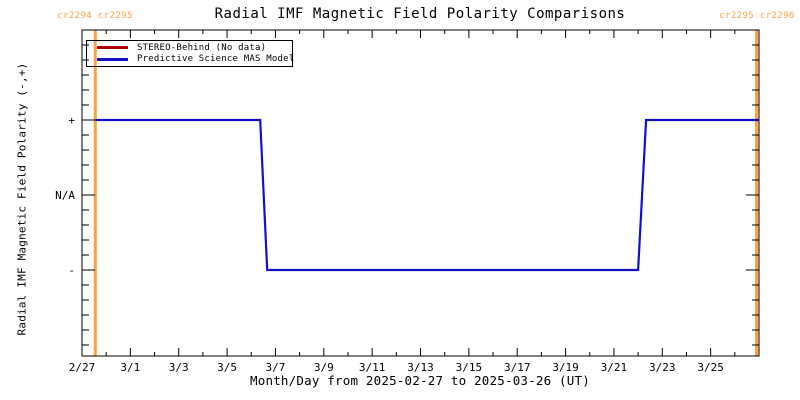 The height and width of the screenshot is (400, 800). I want to click on legend-label: Predictive Science MAS Model, so click(216, 59).